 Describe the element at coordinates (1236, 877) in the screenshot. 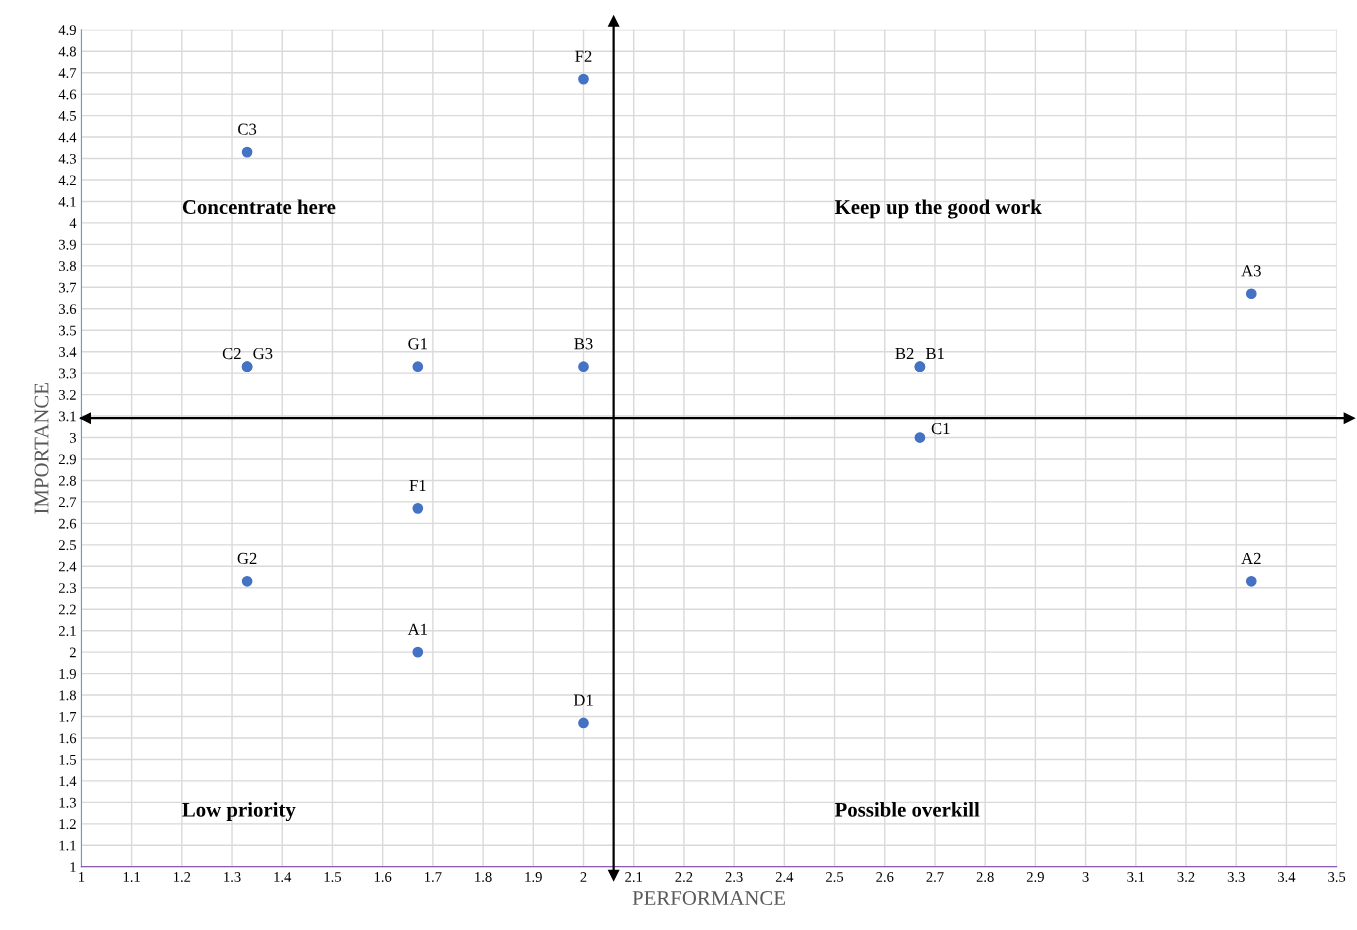

I see `x-tick-label: 3.3` at that location.